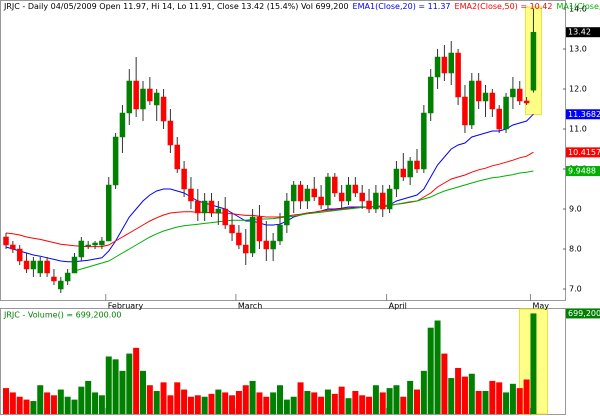 This screenshot has width=600, height=416. I want to click on x-tick-label: April, so click(398, 306).